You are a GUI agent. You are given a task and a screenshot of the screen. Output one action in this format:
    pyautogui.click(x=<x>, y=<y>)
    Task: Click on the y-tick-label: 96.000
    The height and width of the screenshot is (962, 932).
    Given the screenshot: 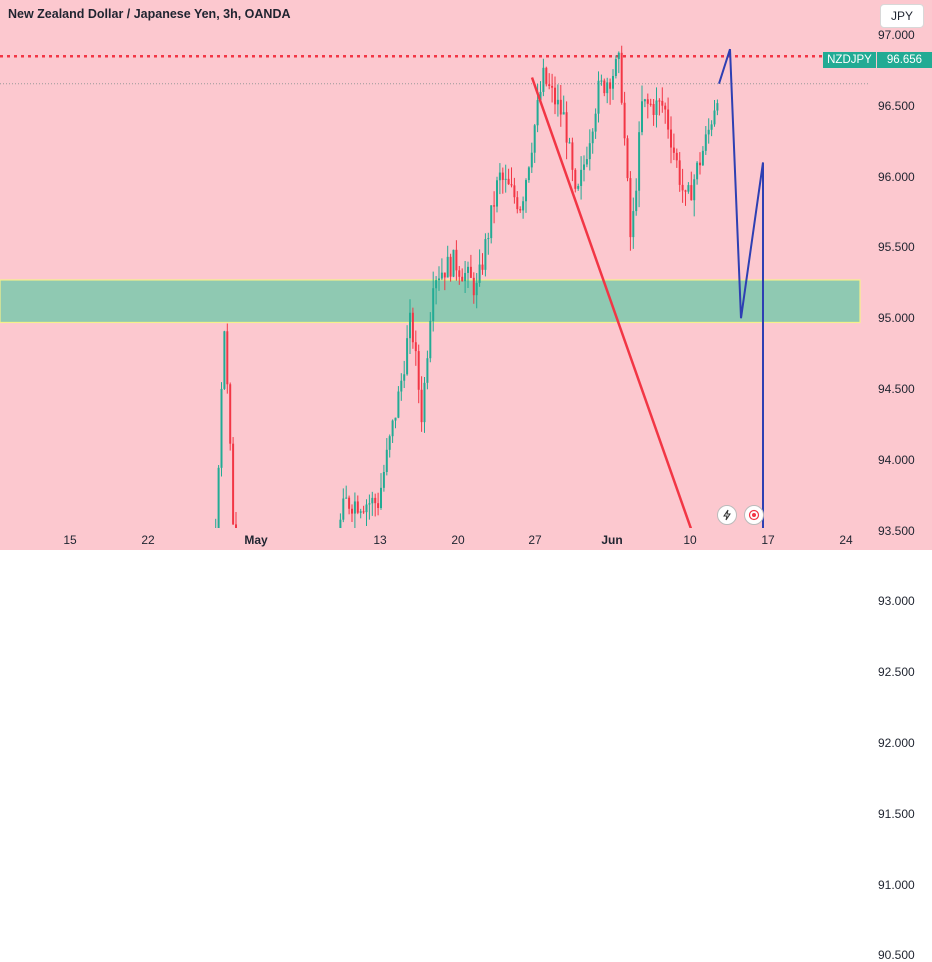 What is the action you would take?
    pyautogui.click(x=896, y=176)
    